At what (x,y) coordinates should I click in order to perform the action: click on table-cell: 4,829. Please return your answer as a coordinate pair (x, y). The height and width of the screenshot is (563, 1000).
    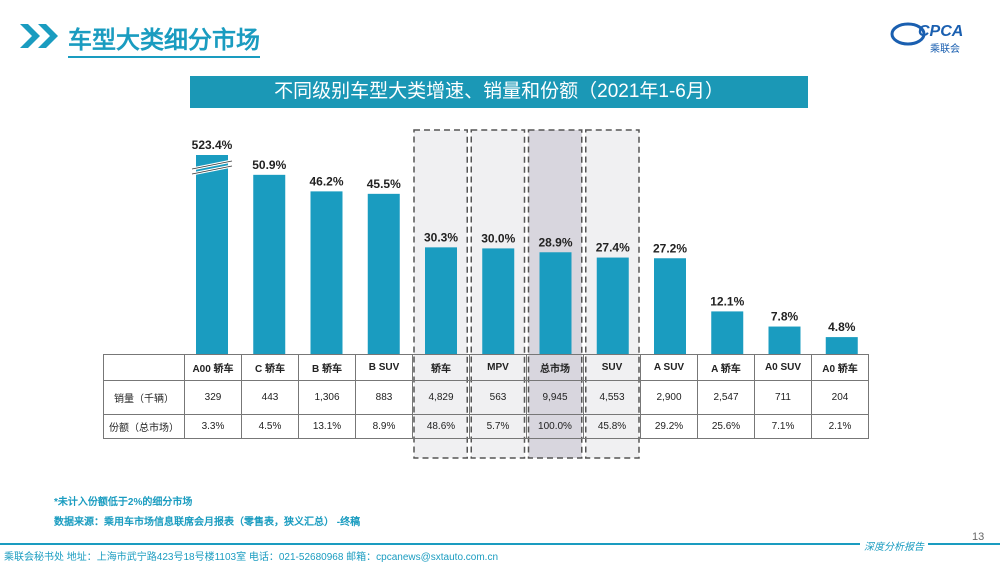
    Looking at the image, I should click on (441, 397).